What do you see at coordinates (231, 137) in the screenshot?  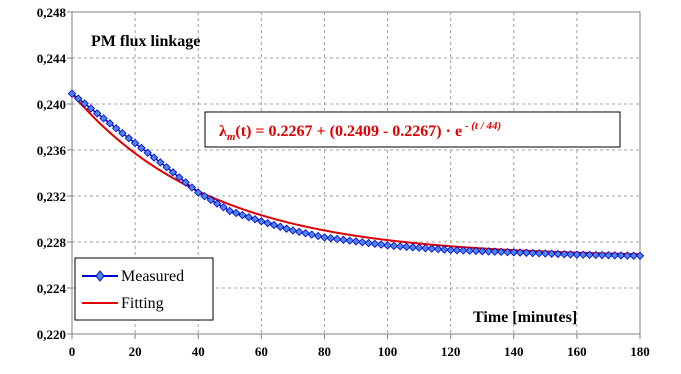 I see `equation-subscript: m` at bounding box center [231, 137].